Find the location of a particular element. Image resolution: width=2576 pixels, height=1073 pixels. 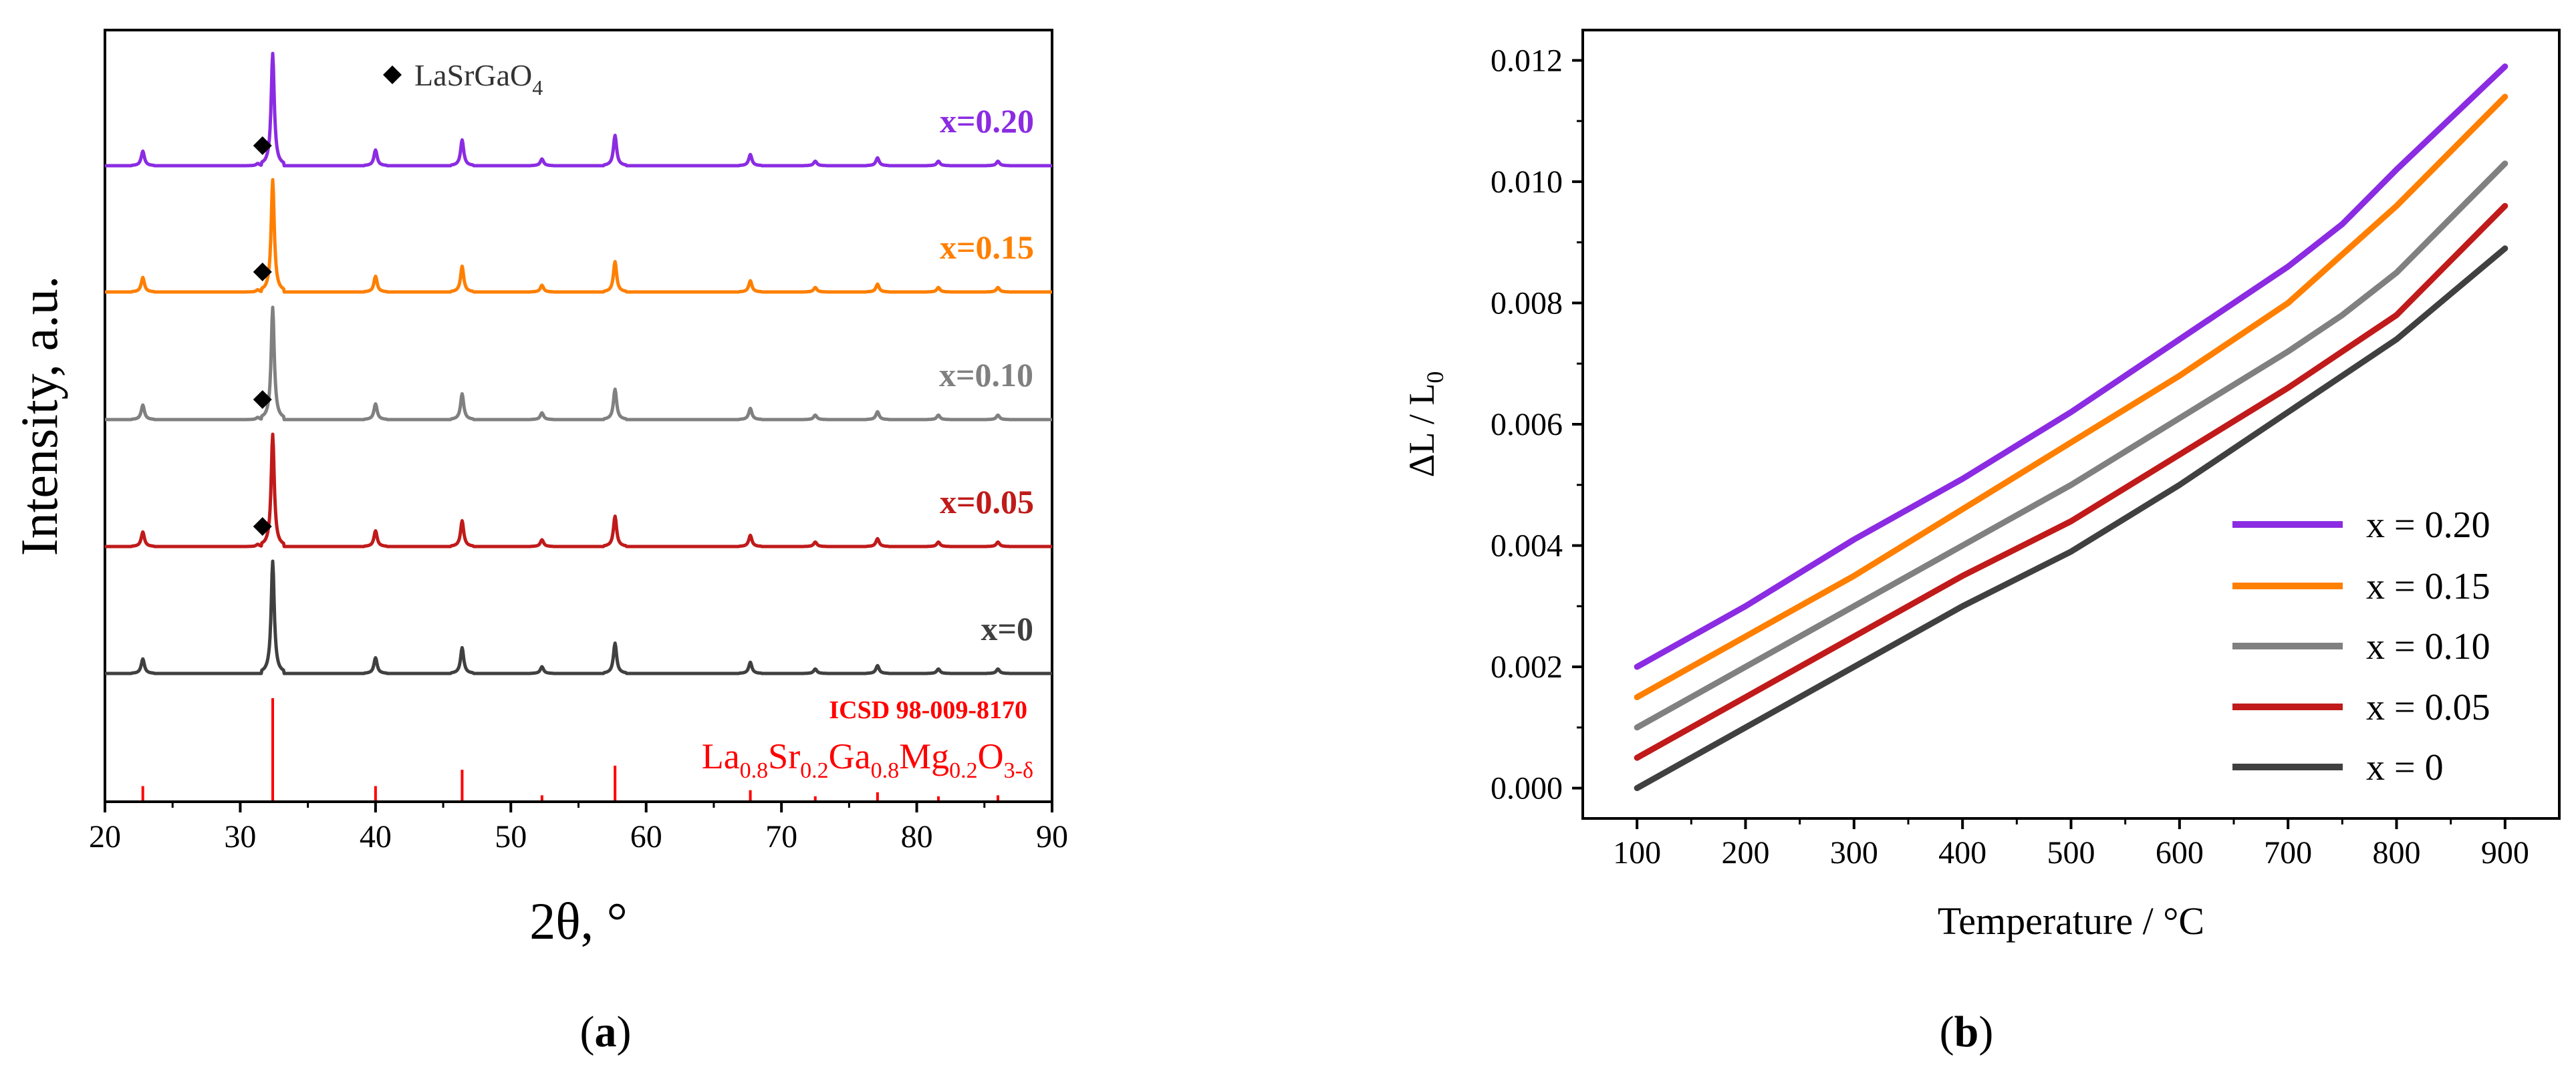

dil-x-tick-label: 600 is located at coordinates (2180, 853).